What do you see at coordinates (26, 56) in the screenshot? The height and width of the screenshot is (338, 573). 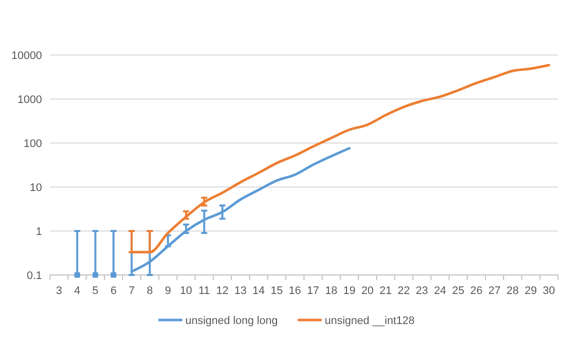 I see `y-tick-label: 10000` at bounding box center [26, 56].